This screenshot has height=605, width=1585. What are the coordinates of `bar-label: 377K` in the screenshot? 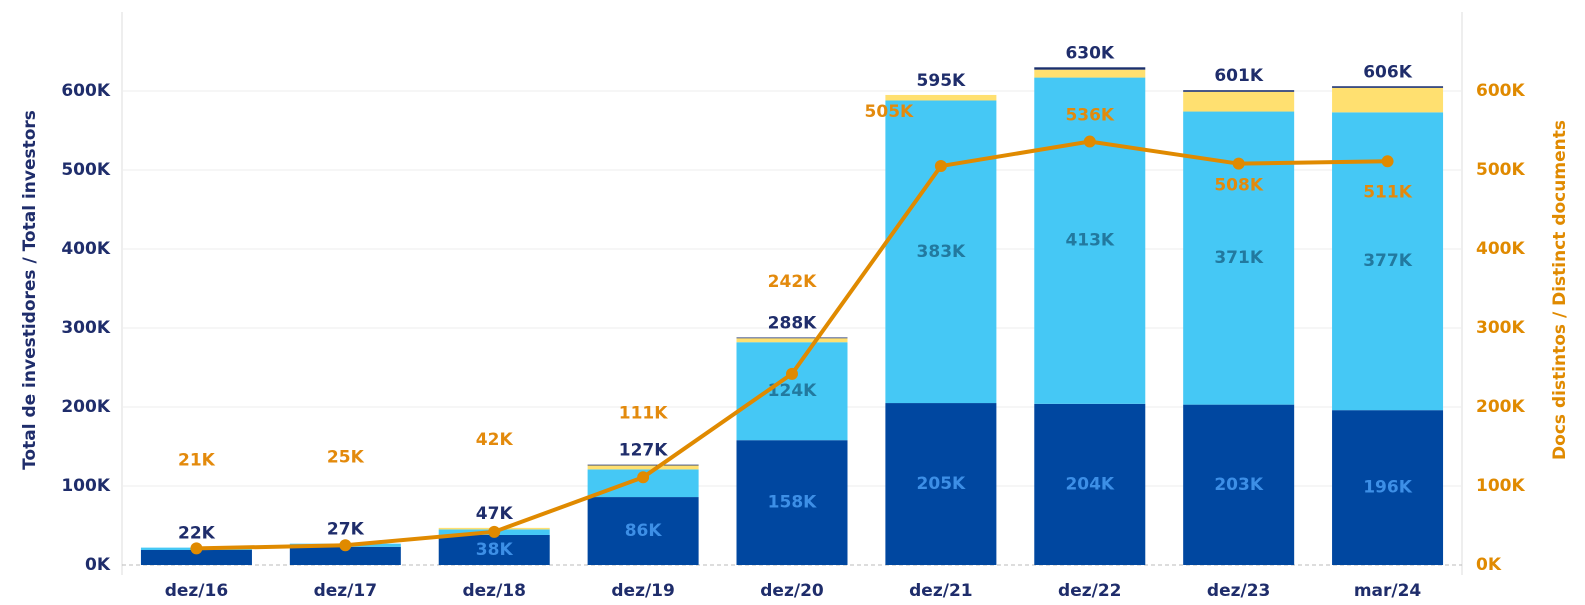 It's located at (1387, 261).